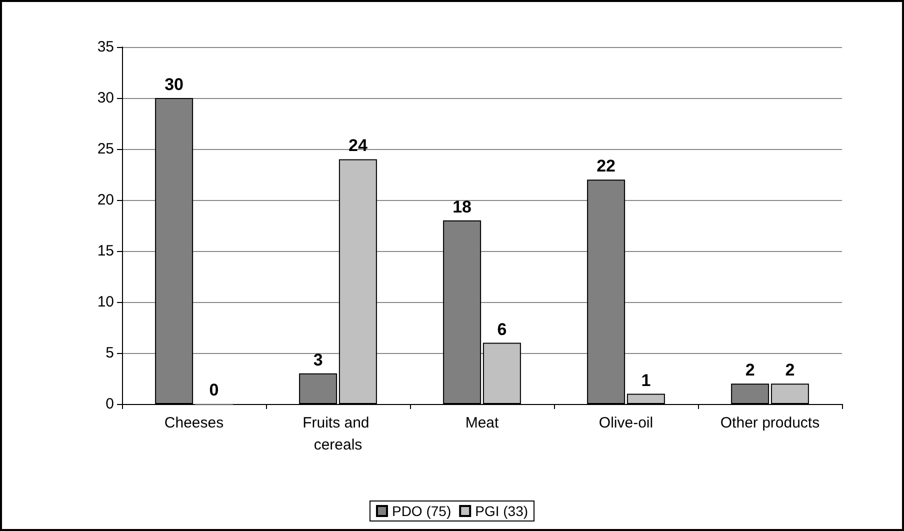  Describe the element at coordinates (110, 404) in the screenshot. I see `y-tick-label: 0` at that location.